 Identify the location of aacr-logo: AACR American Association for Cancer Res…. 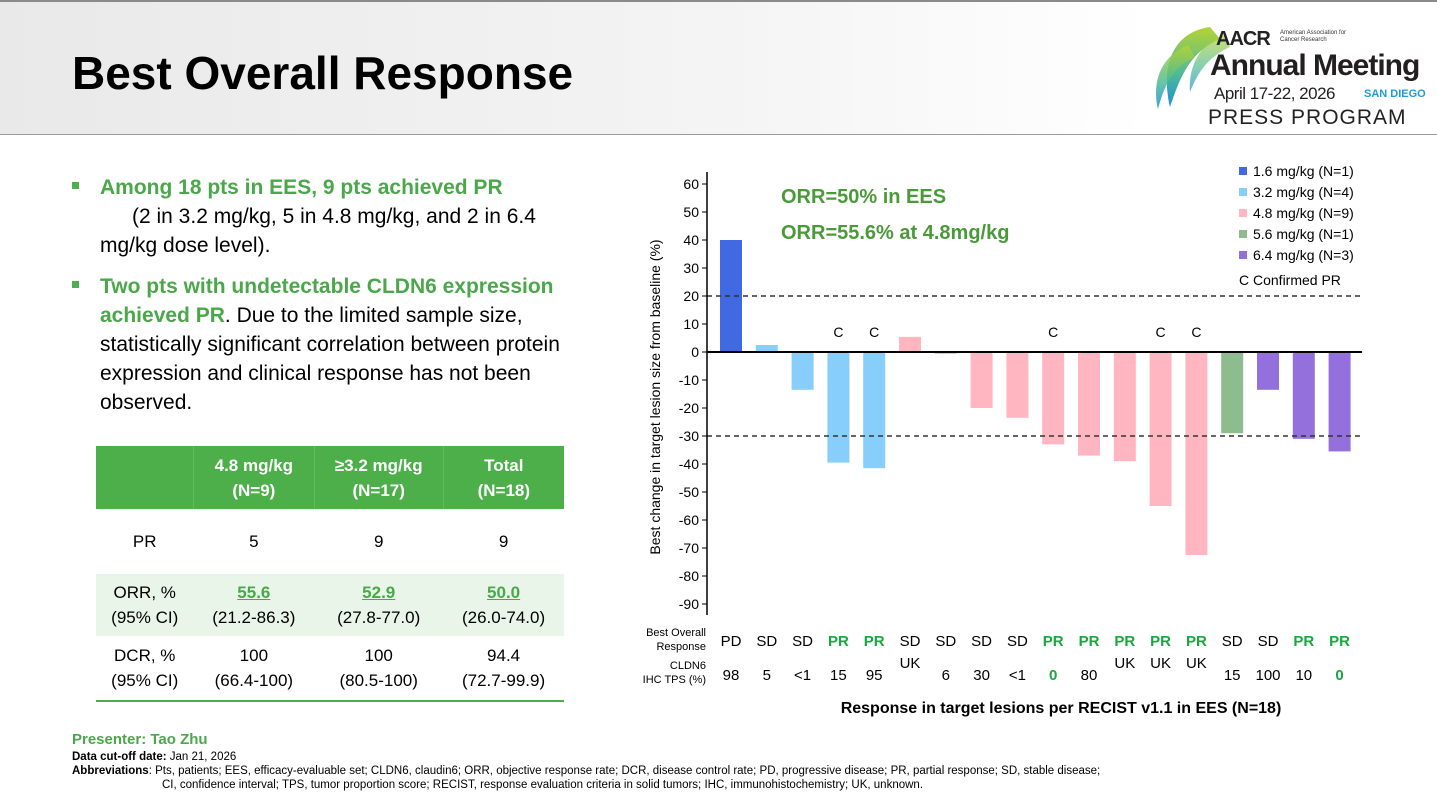
(1293, 72).